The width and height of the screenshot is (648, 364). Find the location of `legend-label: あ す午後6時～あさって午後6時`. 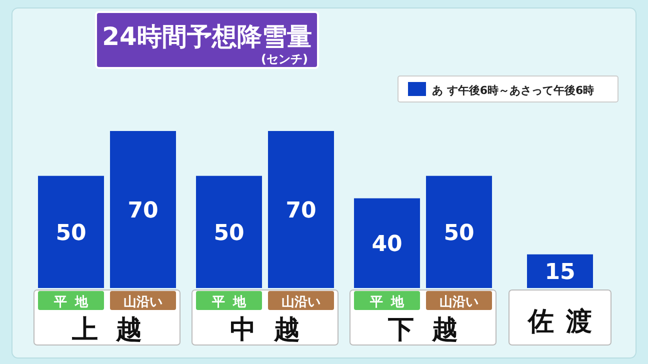

legend-label: あ す午後6時～あさって午後6時 is located at coordinates (513, 90).